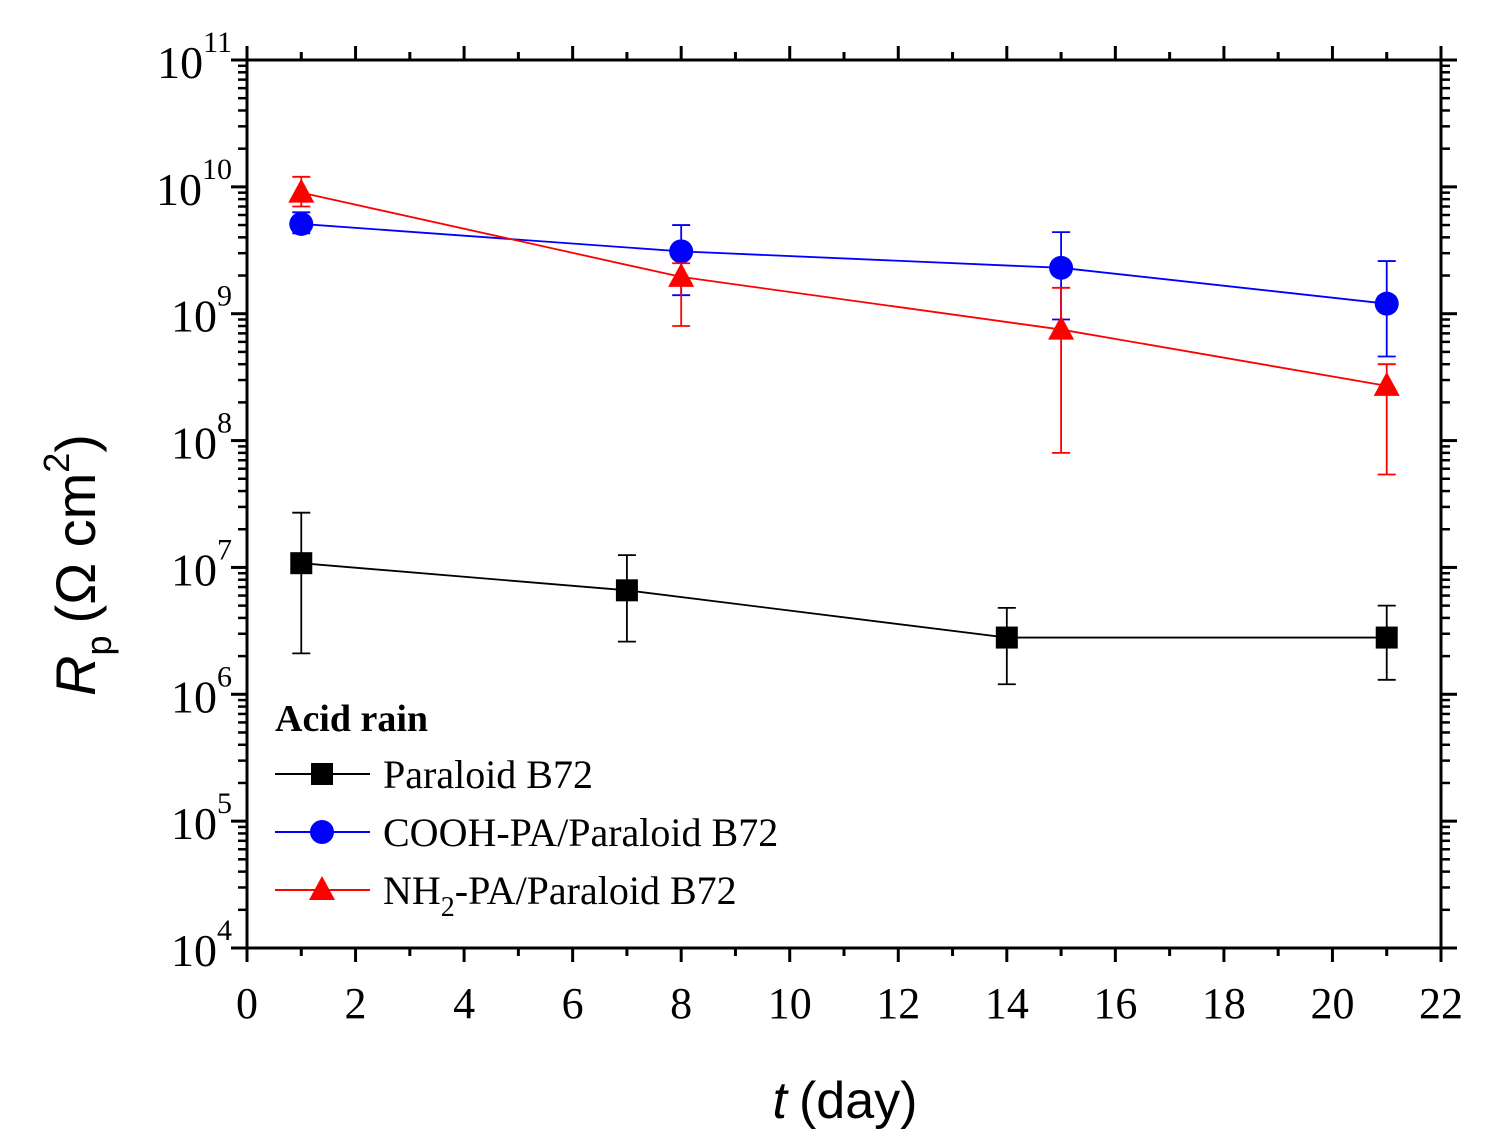  What do you see at coordinates (464, 1003) in the screenshot?
I see `x-tick-label: 4` at bounding box center [464, 1003].